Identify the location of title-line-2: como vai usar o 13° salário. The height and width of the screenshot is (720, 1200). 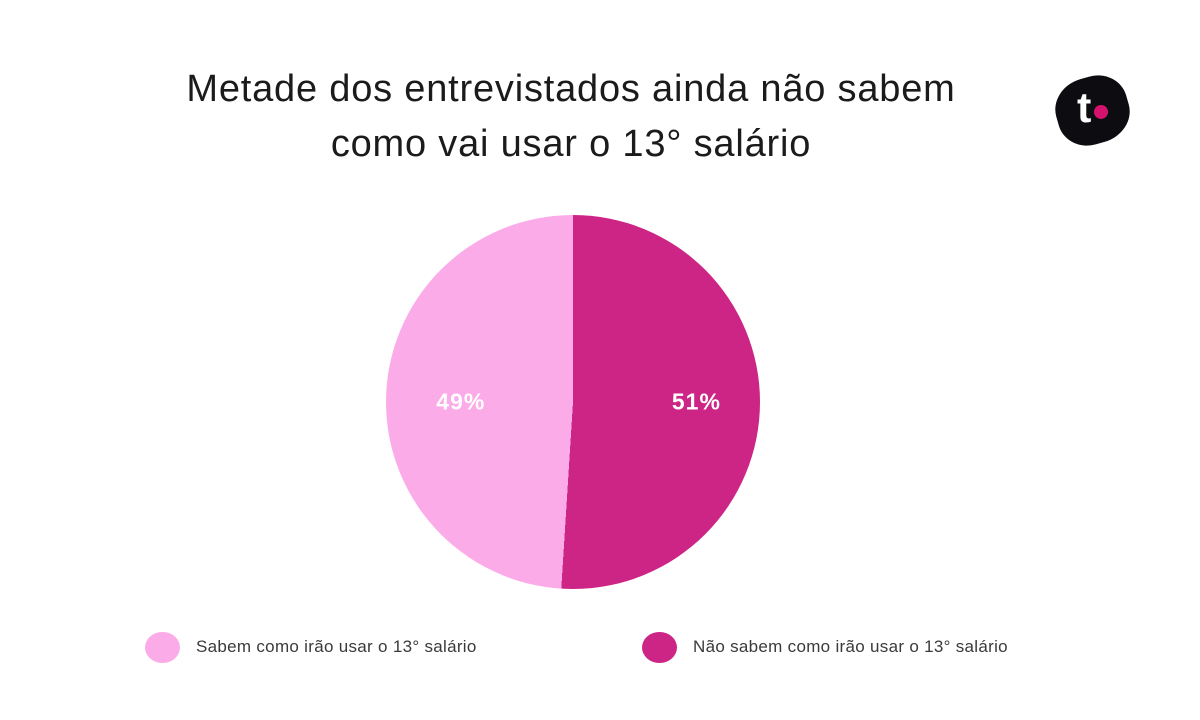
(571, 144).